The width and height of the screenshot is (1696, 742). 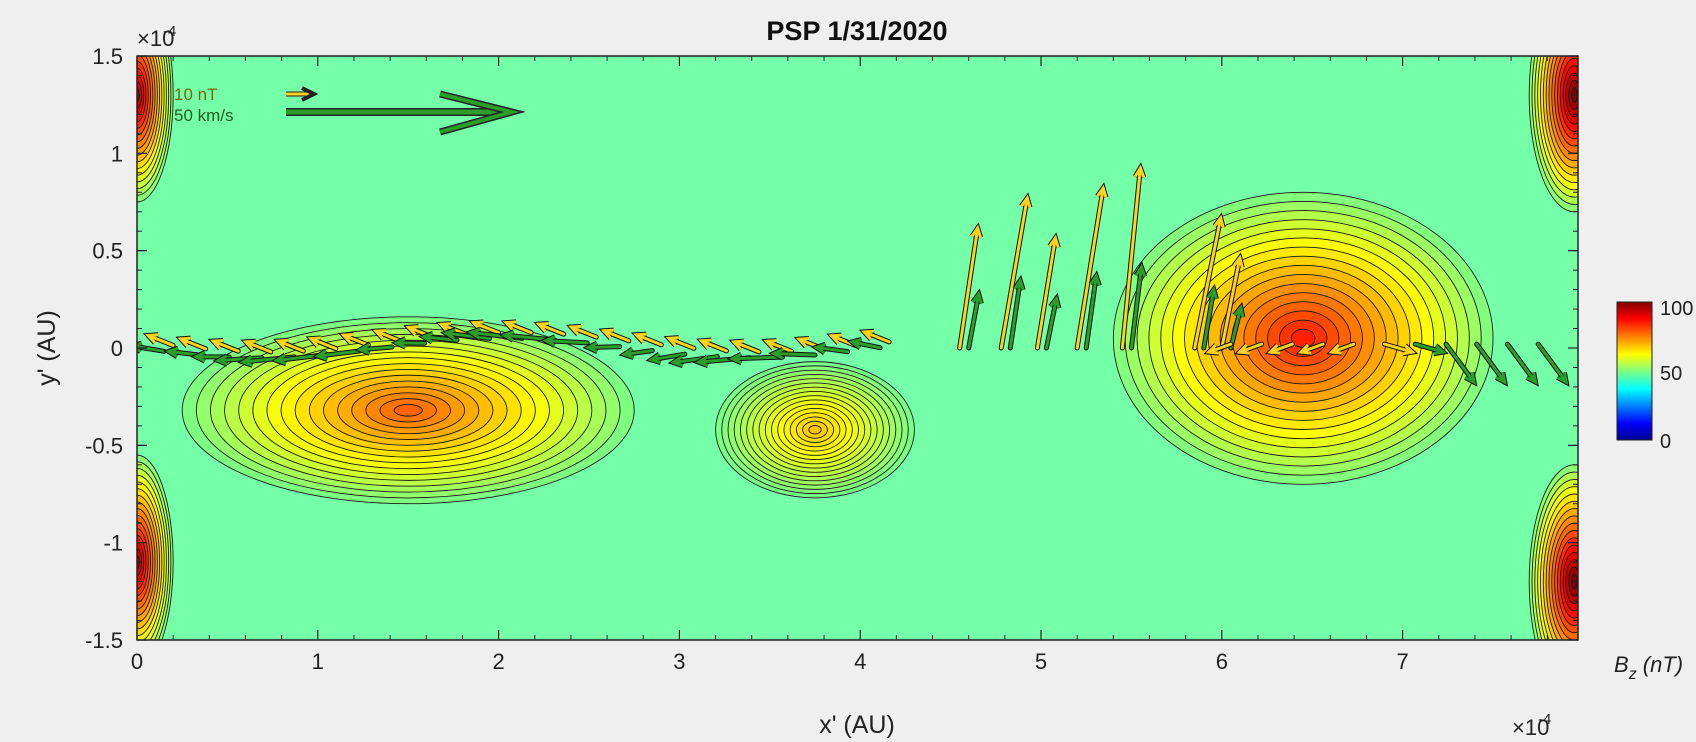 What do you see at coordinates (857, 725) in the screenshot?
I see `x-axis-label: x' (AU)` at bounding box center [857, 725].